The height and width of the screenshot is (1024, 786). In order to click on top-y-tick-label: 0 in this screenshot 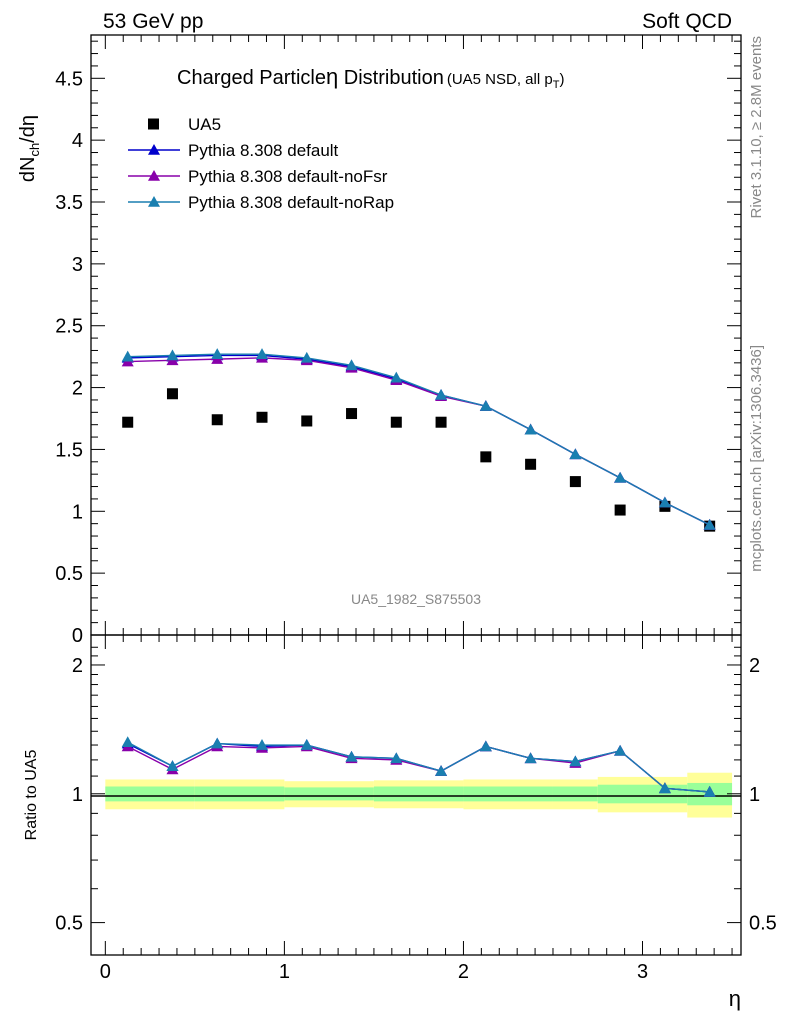, I will do `click(77, 636)`.